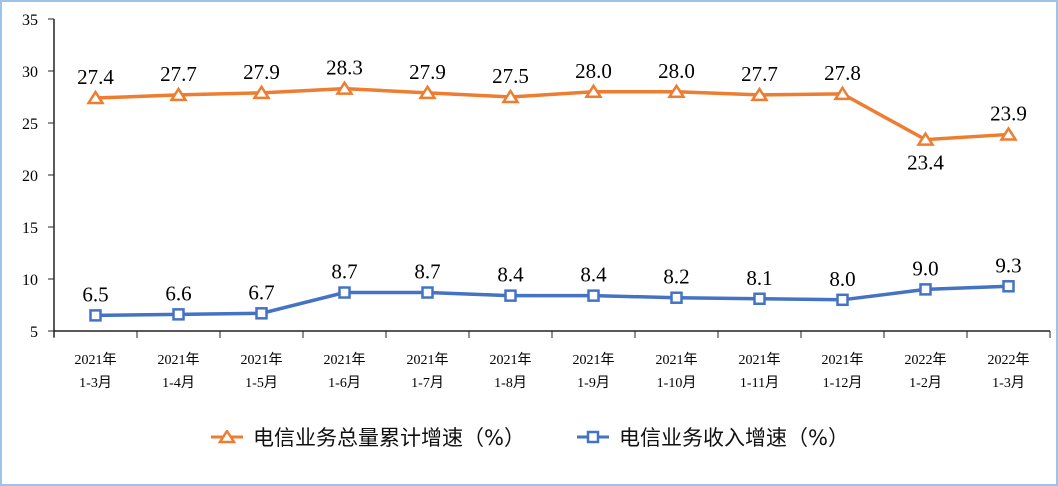 The image size is (1058, 486). I want to click on y-tick-label: 15, so click(30, 228).